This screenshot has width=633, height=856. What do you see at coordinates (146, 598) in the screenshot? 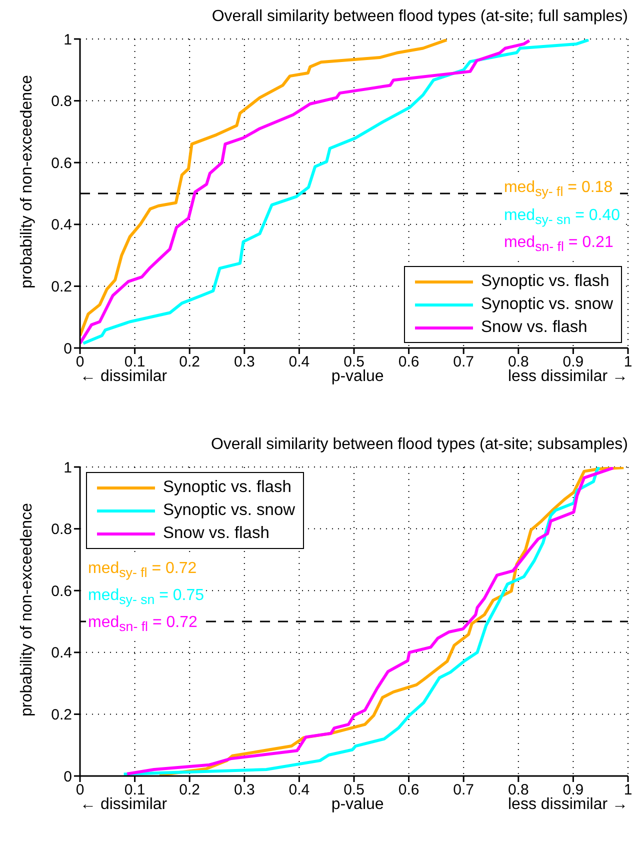
I see `annotation: med$_{sy- sn}$ = 0.75` at bounding box center [146, 598].